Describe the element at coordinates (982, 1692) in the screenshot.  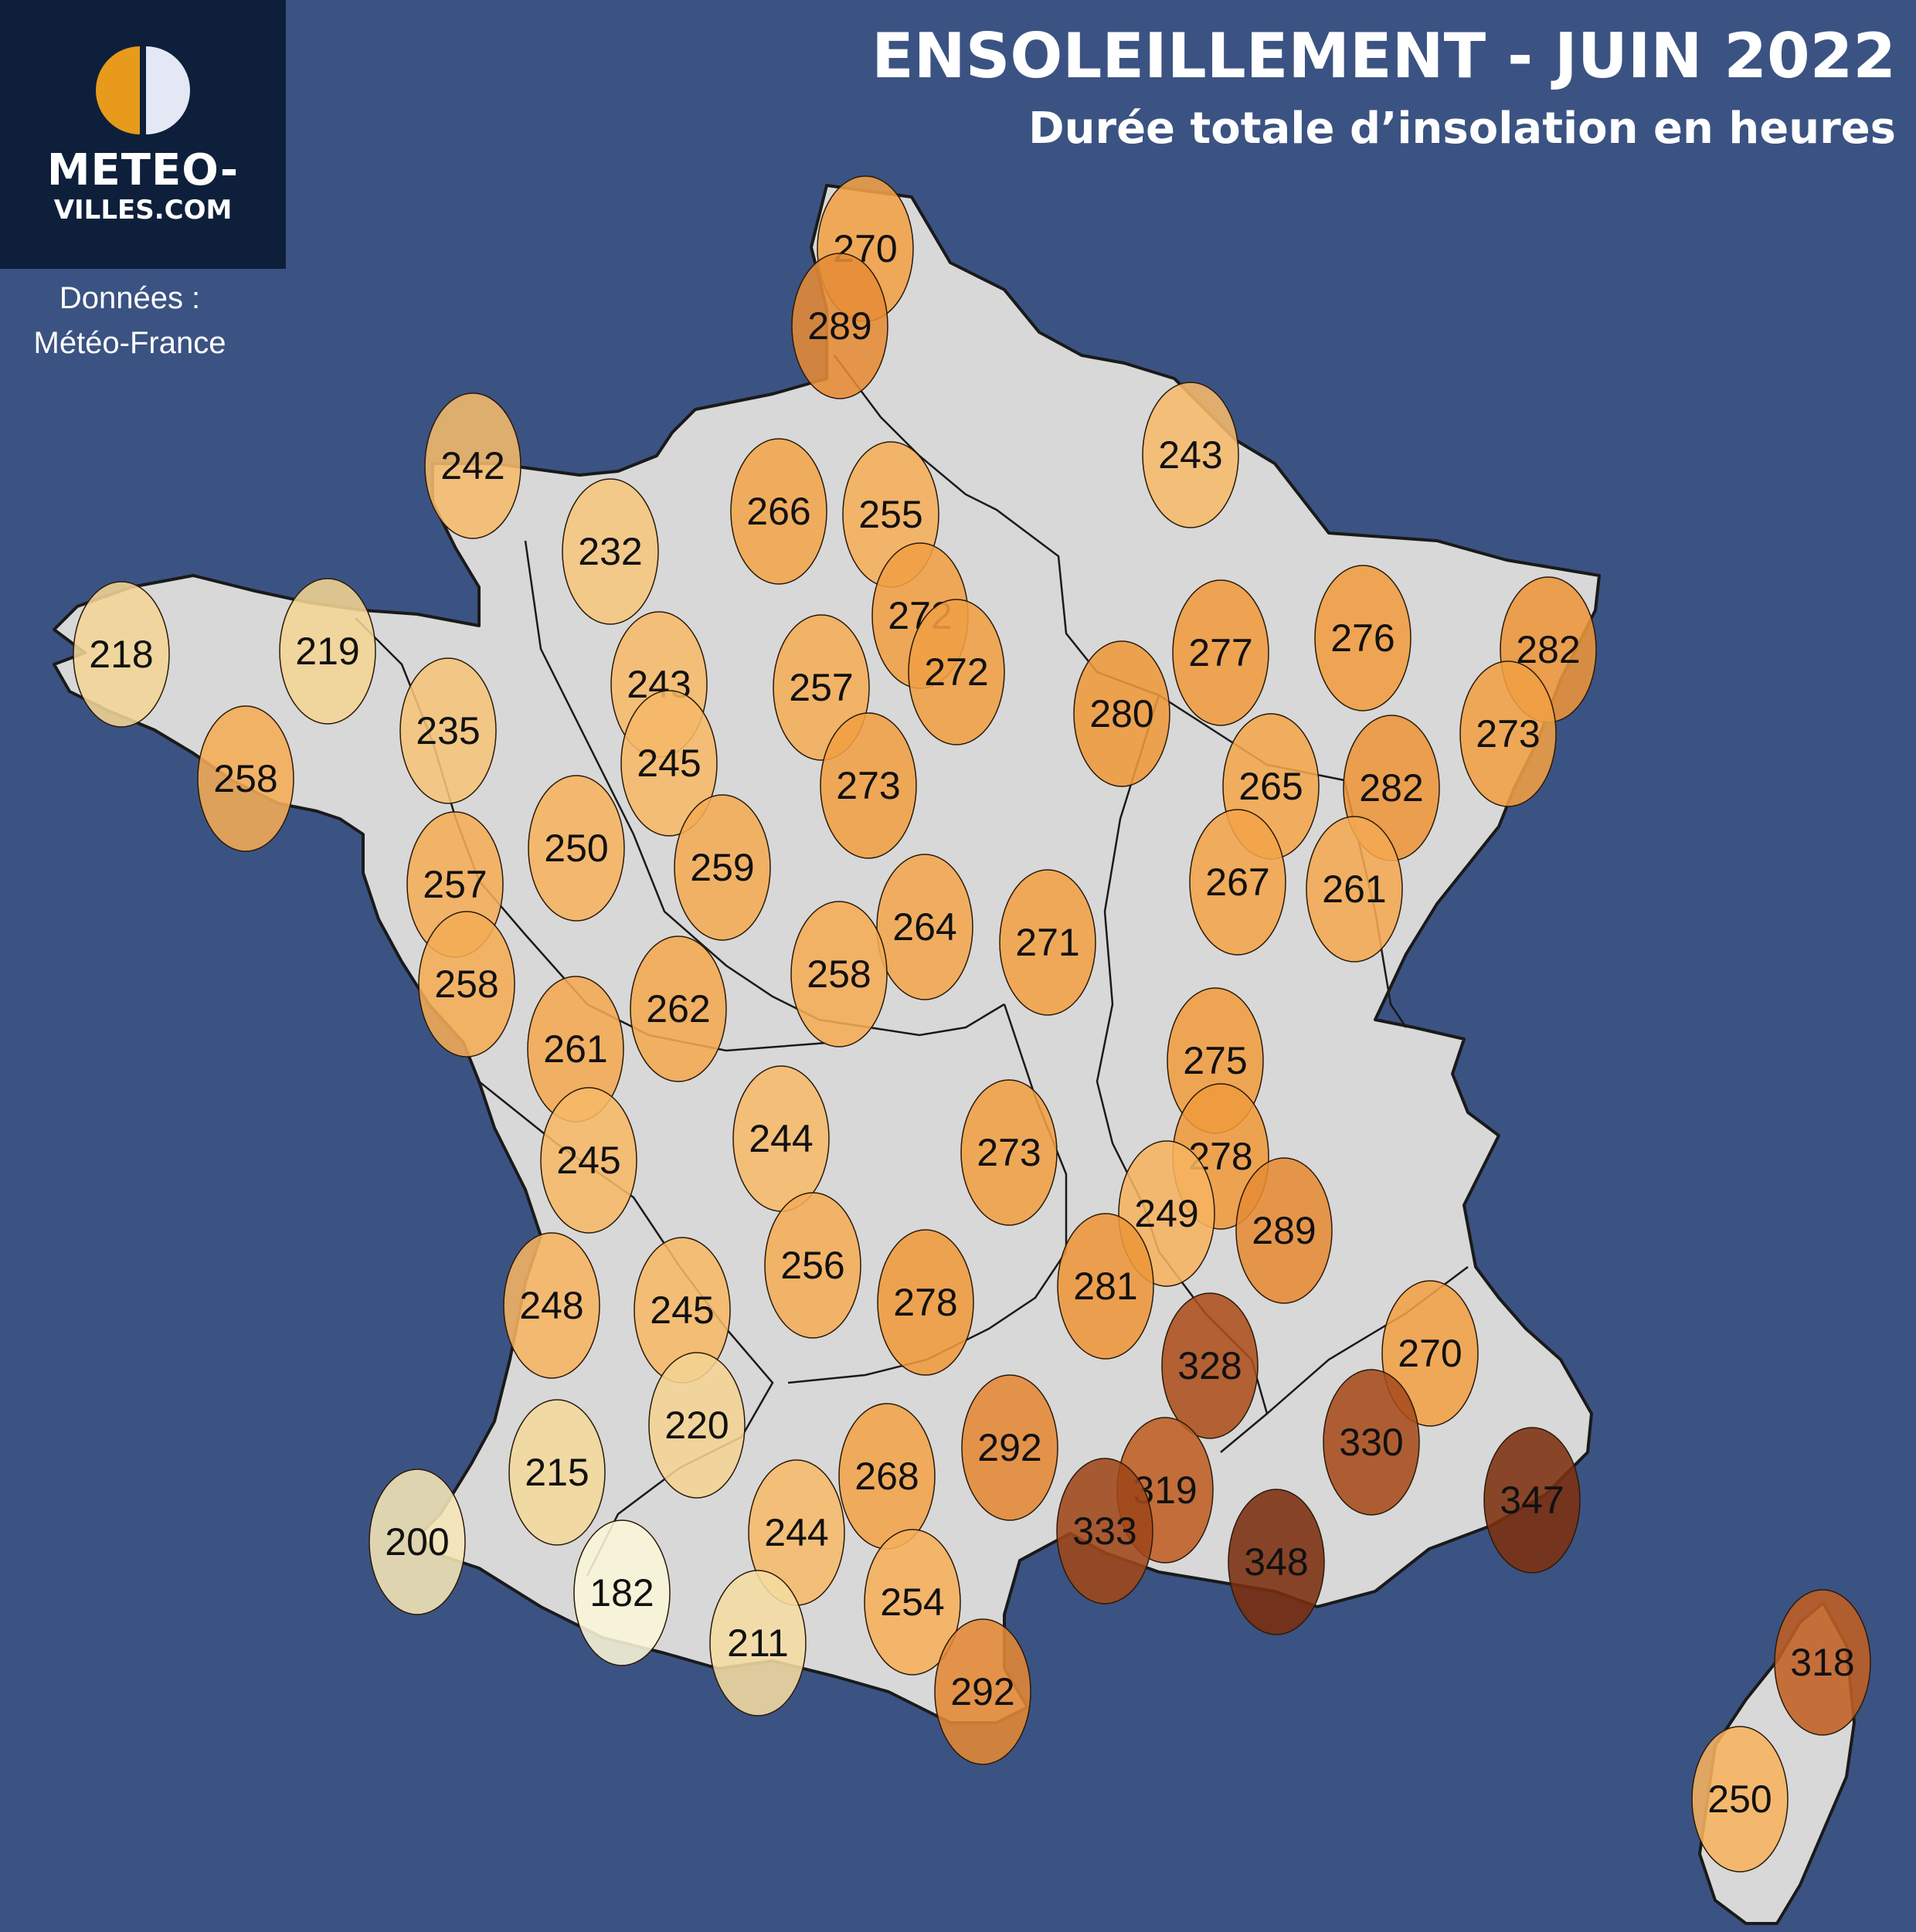
I see `station-value-label: 292` at that location.